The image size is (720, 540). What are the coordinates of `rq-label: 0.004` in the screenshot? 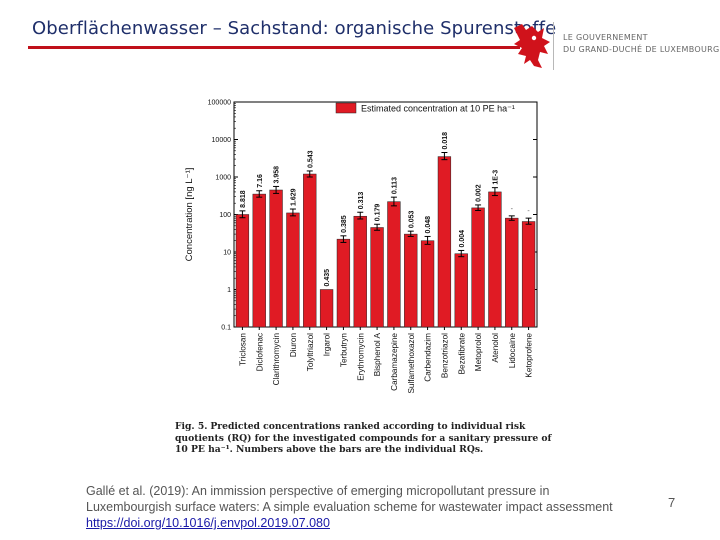 It's located at (462, 239).